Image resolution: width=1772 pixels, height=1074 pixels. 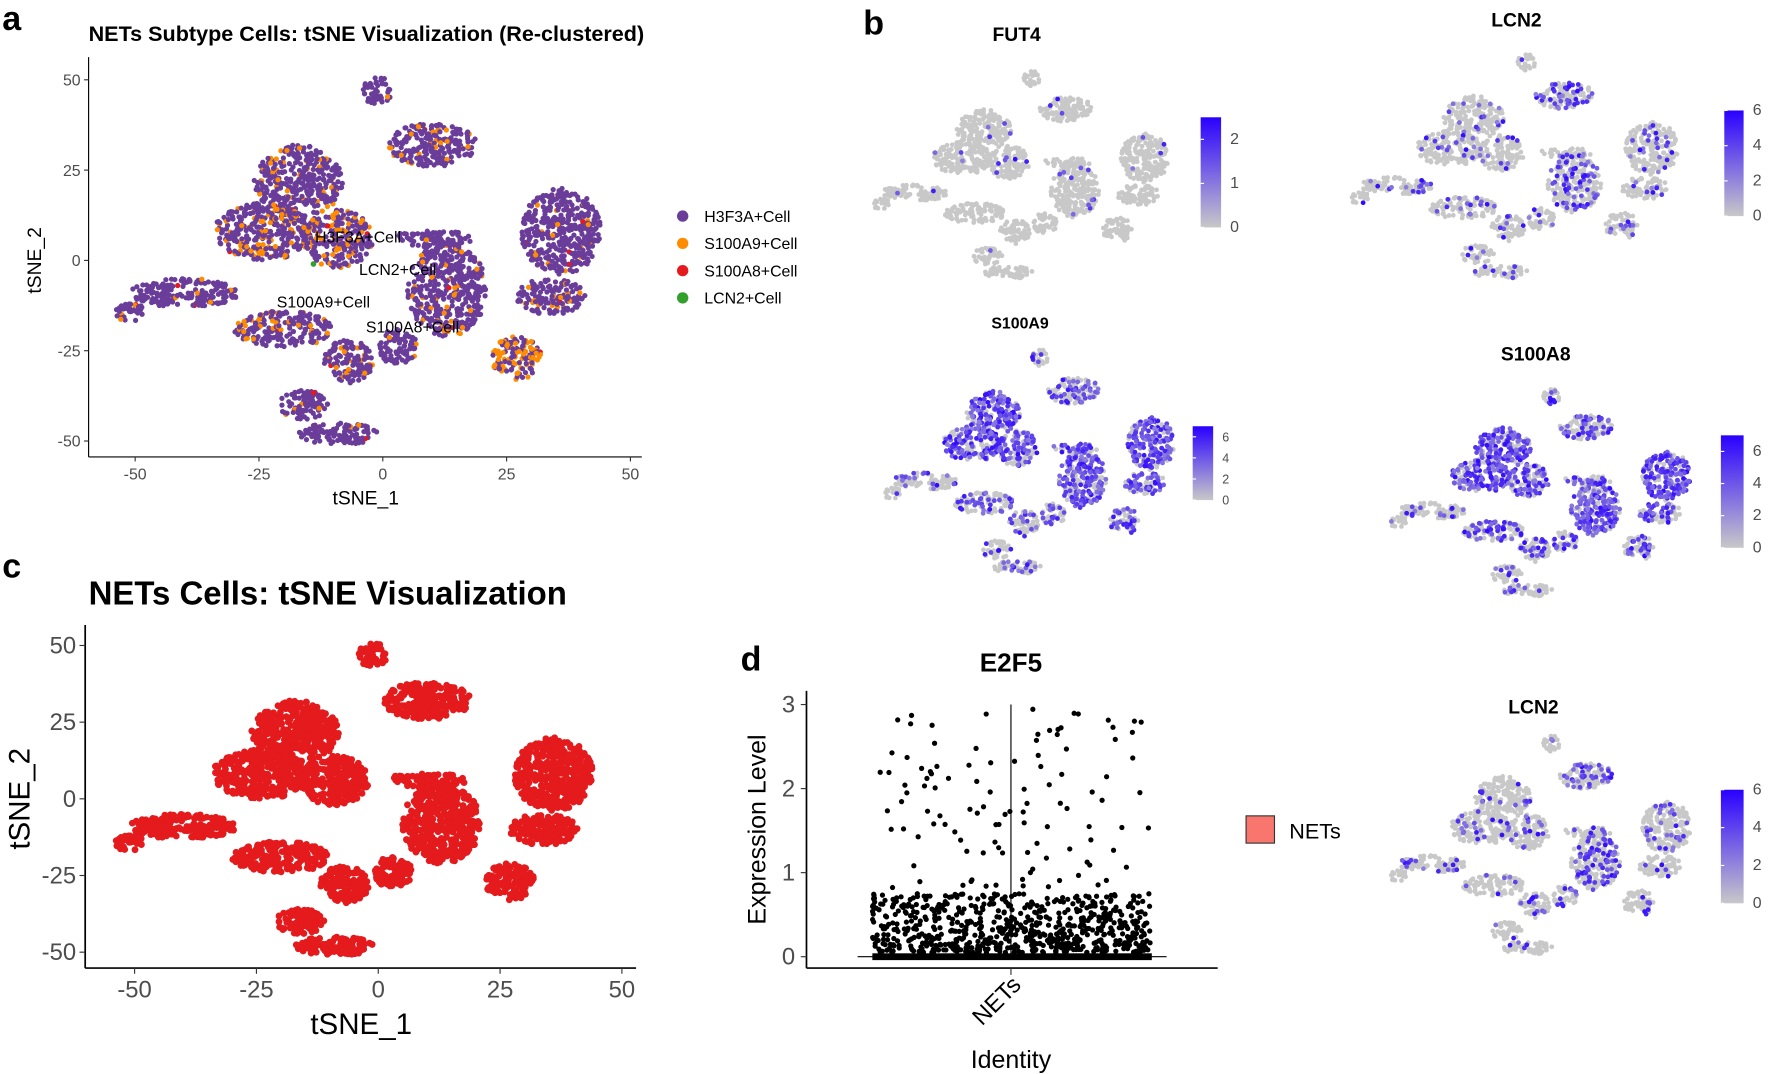 What do you see at coordinates (366, 499) in the screenshot?
I see `x-axis-label: tSNE_1` at bounding box center [366, 499].